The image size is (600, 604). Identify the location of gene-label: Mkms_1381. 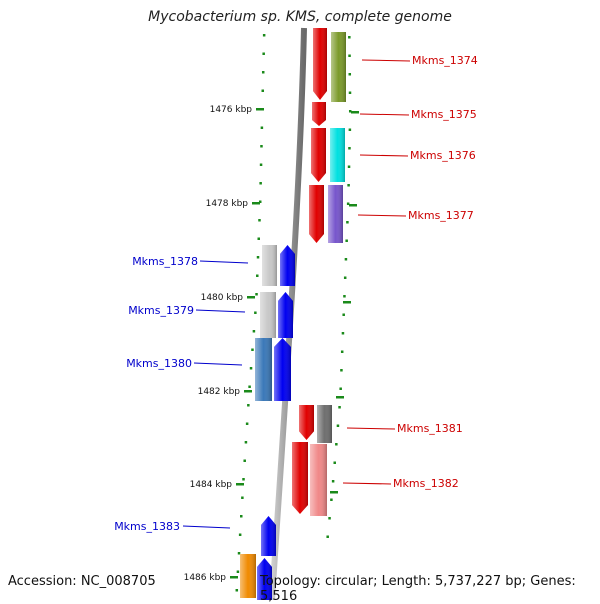
(430, 428).